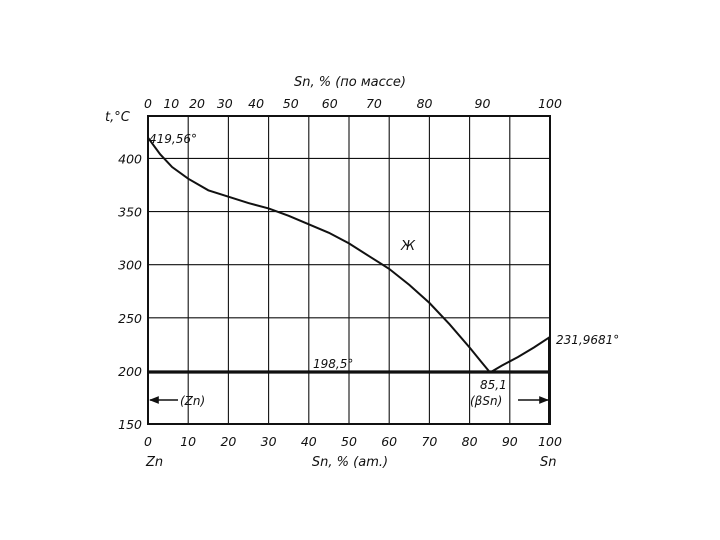 This screenshot has width=720, height=540. I want to click on x-bottom-axis-title: Sn, % (am.), so click(350, 462).